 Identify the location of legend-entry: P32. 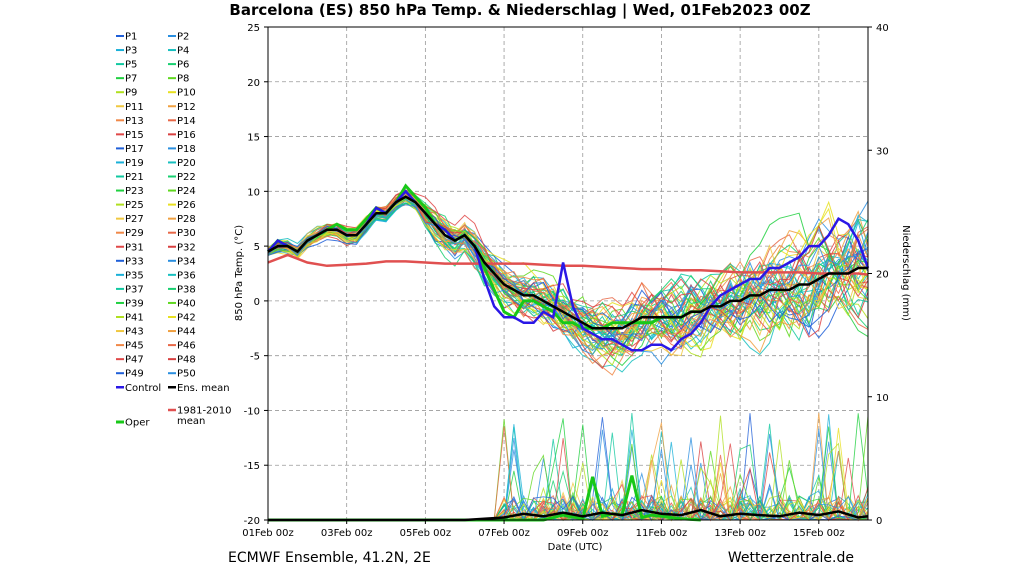
(186, 247).